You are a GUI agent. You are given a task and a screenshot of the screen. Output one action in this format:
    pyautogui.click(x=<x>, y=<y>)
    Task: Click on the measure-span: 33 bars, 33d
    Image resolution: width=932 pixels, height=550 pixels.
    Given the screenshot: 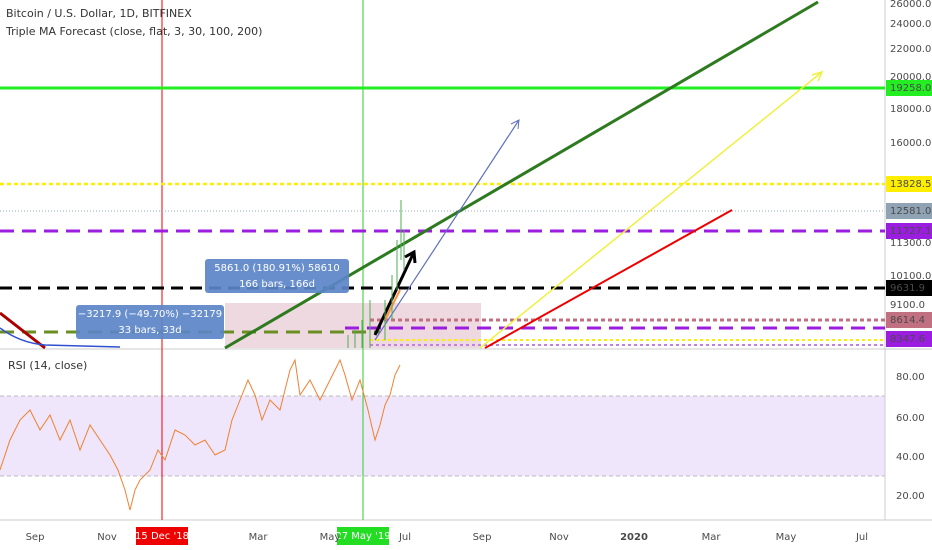 What is the action you would take?
    pyautogui.click(x=149, y=330)
    